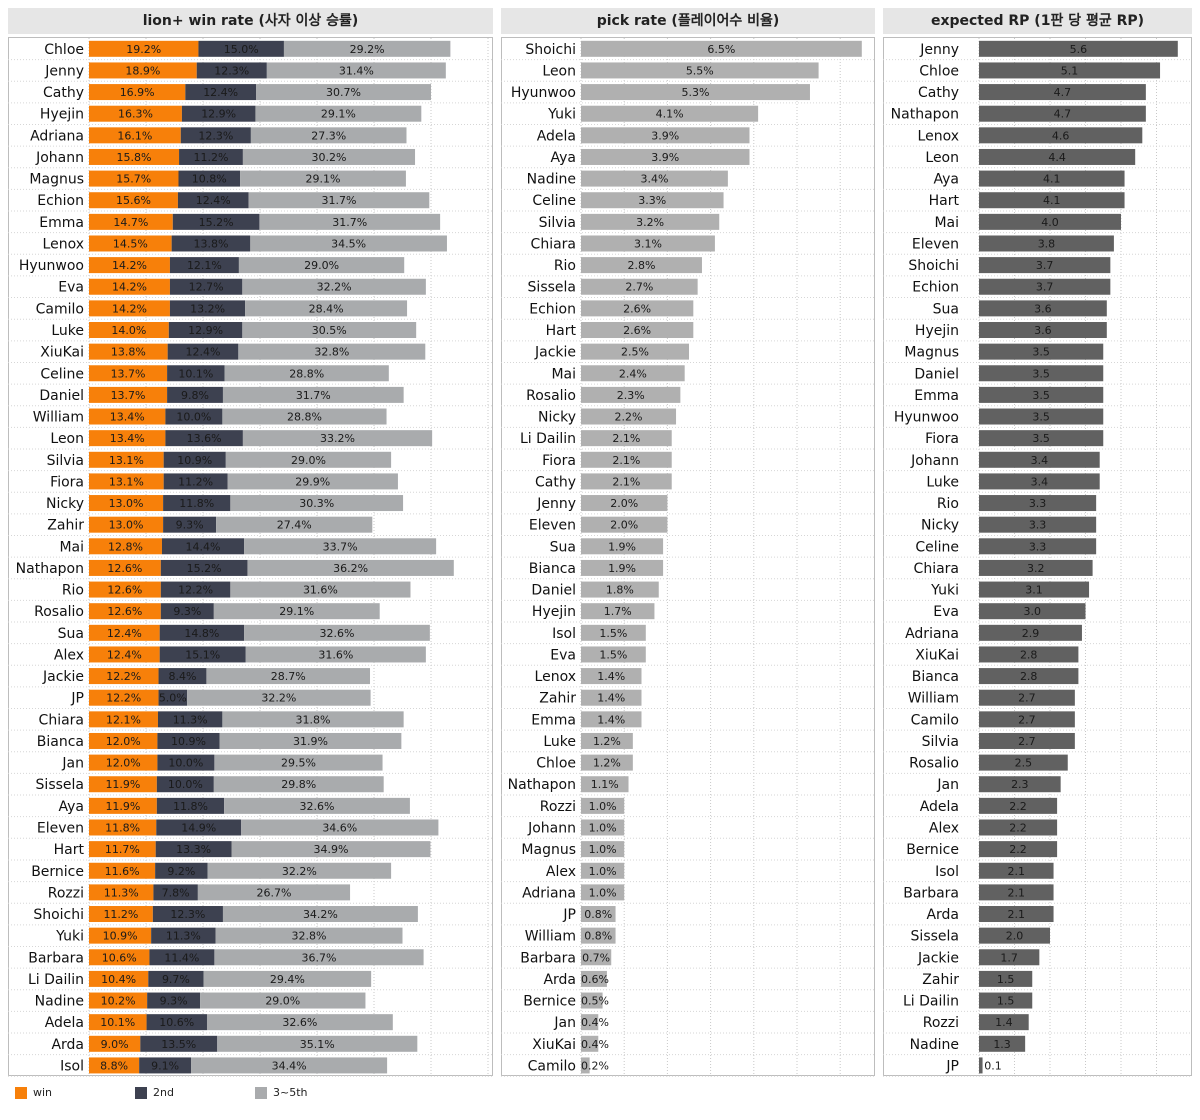  I want to click on data-label-cathy: 2.1%, so click(626, 481).